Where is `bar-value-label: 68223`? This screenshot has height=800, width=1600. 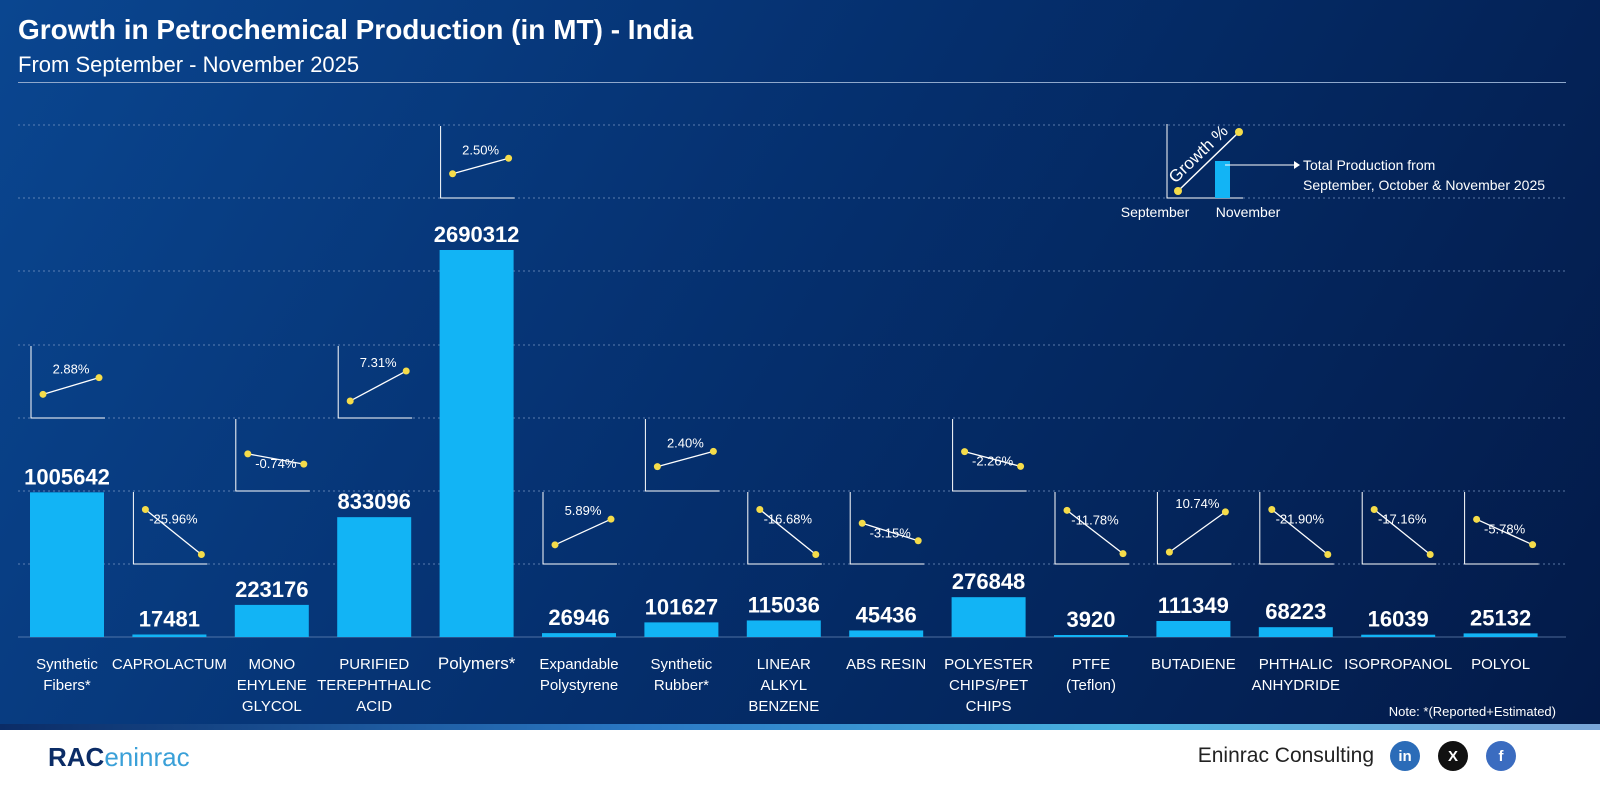
bar-value-label: 68223 is located at coordinates (1295, 611).